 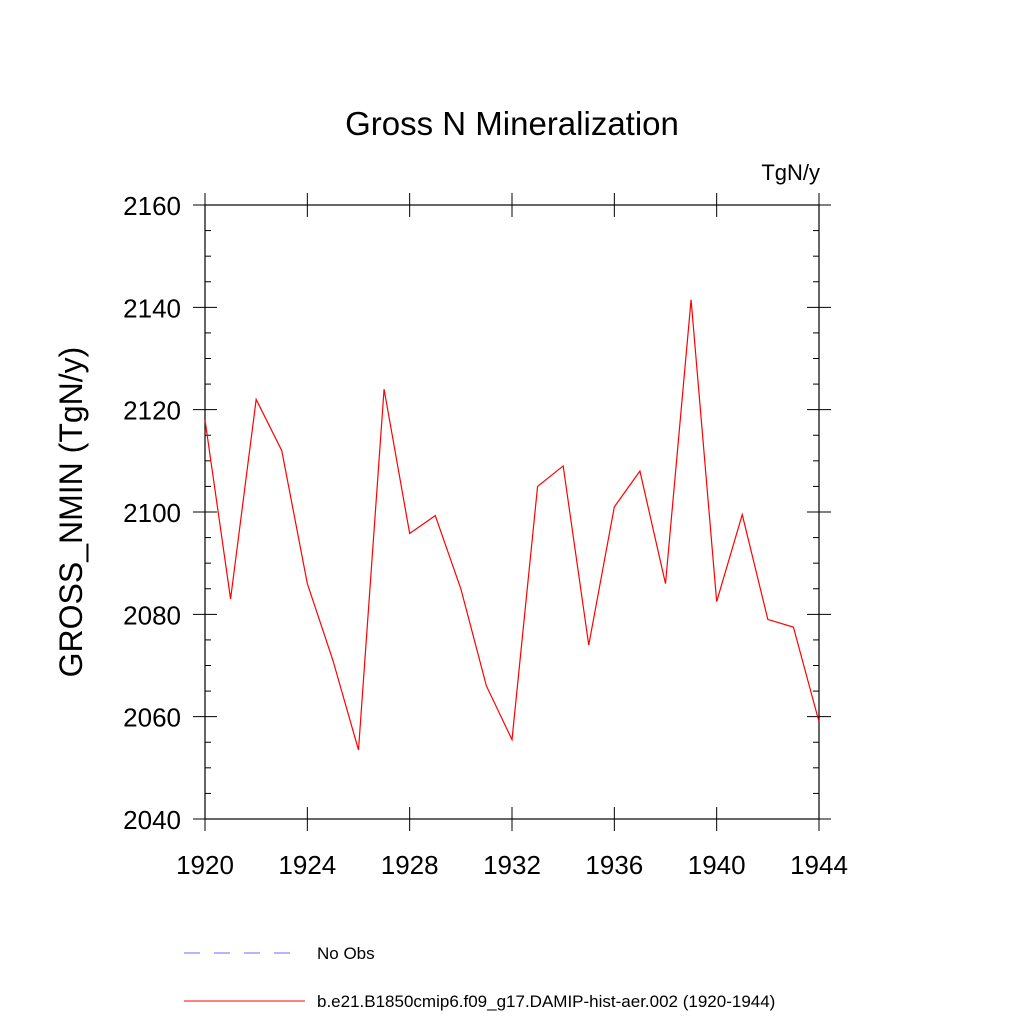 What do you see at coordinates (819, 865) in the screenshot?
I see `x-tick-label: 1944` at bounding box center [819, 865].